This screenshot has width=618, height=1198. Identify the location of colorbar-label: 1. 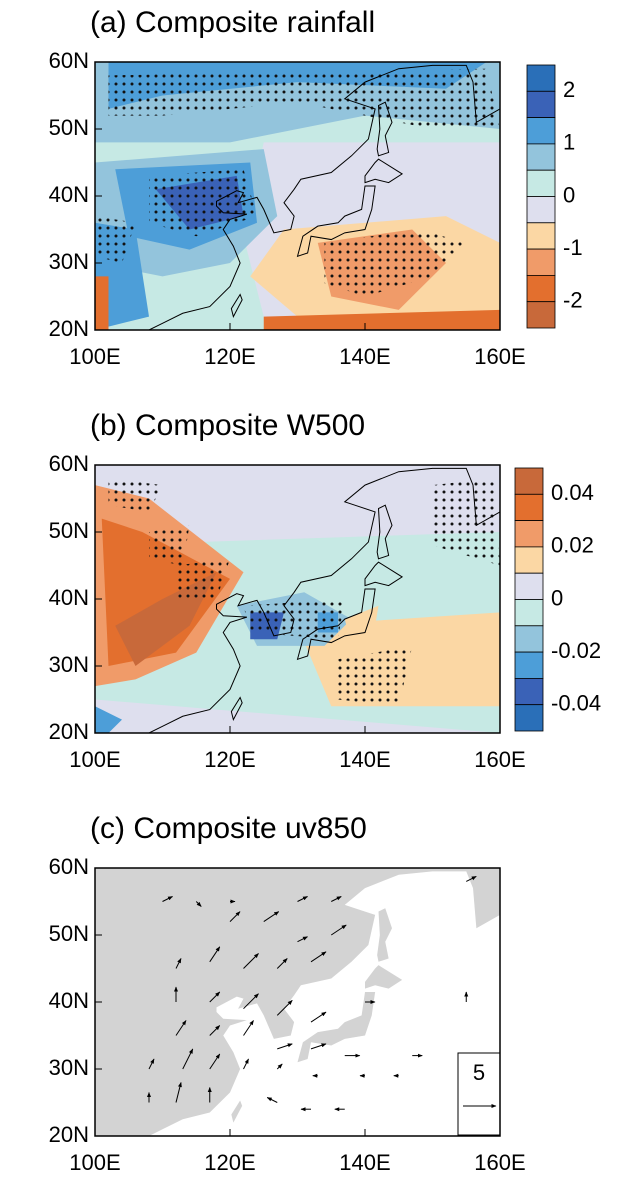
(569, 142).